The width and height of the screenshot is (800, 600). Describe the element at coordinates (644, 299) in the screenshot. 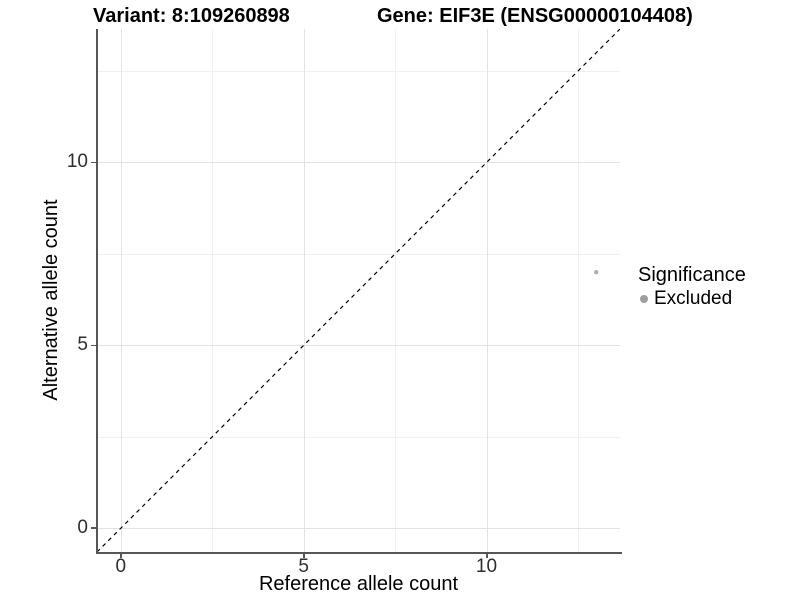

I see `legend-key-dot-icon` at that location.